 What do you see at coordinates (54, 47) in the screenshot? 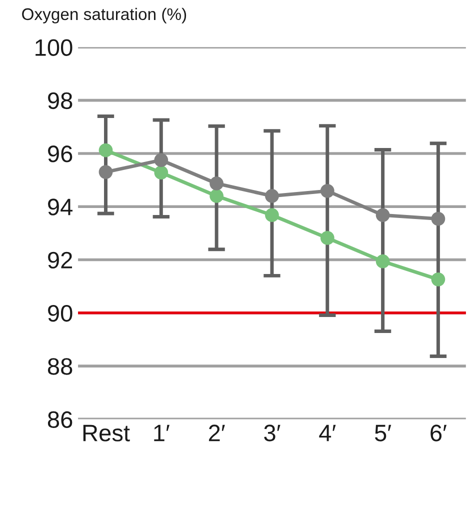
I see `y-tick-label: 100` at bounding box center [54, 47].